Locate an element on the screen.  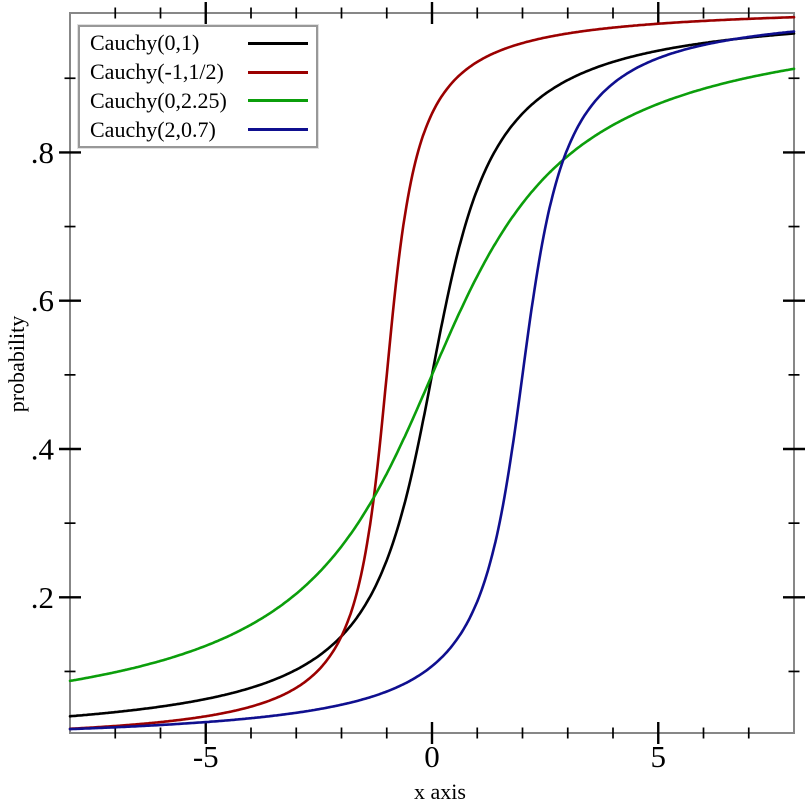
legend-label: Cauchy(-1,1/2) is located at coordinates (157, 72).